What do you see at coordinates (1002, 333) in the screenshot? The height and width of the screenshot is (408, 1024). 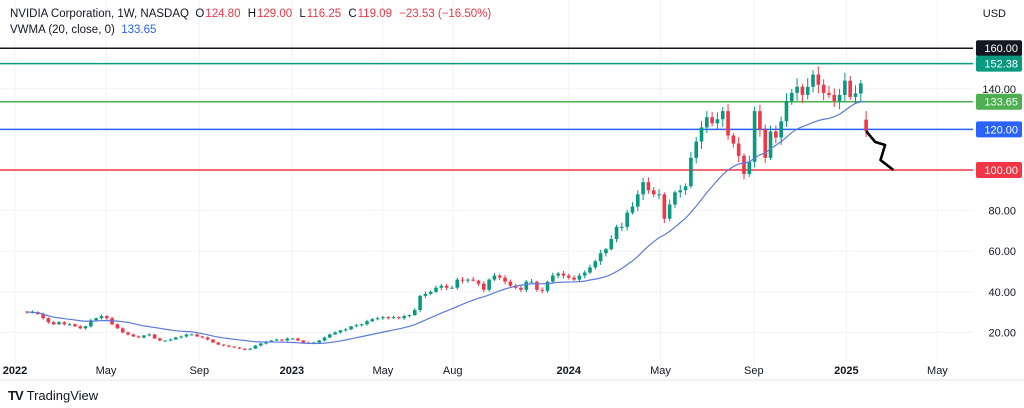 I see `price-tick-label: 20.00` at bounding box center [1002, 333].